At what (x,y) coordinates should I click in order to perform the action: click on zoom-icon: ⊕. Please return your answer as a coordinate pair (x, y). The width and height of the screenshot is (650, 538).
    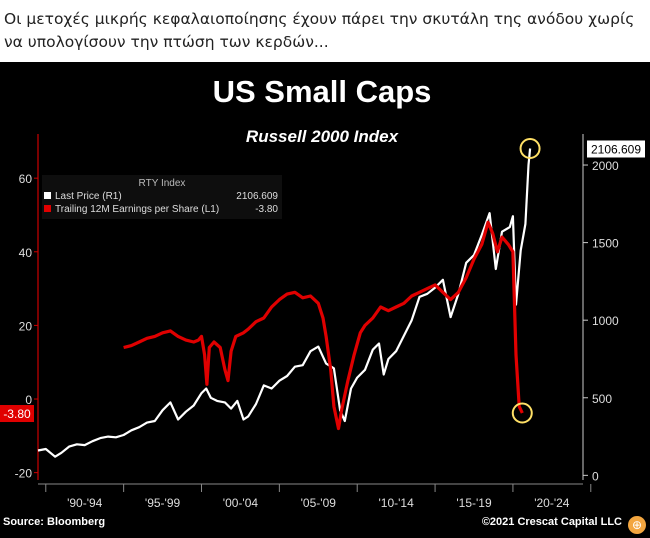
    Looking at the image, I should click on (637, 525).